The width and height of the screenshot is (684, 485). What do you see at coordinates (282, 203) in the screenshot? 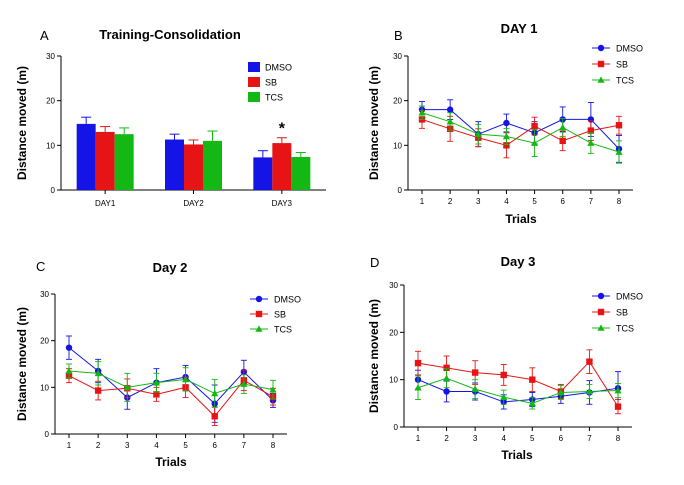
I see `x-tick-label: DAY3` at bounding box center [282, 203].